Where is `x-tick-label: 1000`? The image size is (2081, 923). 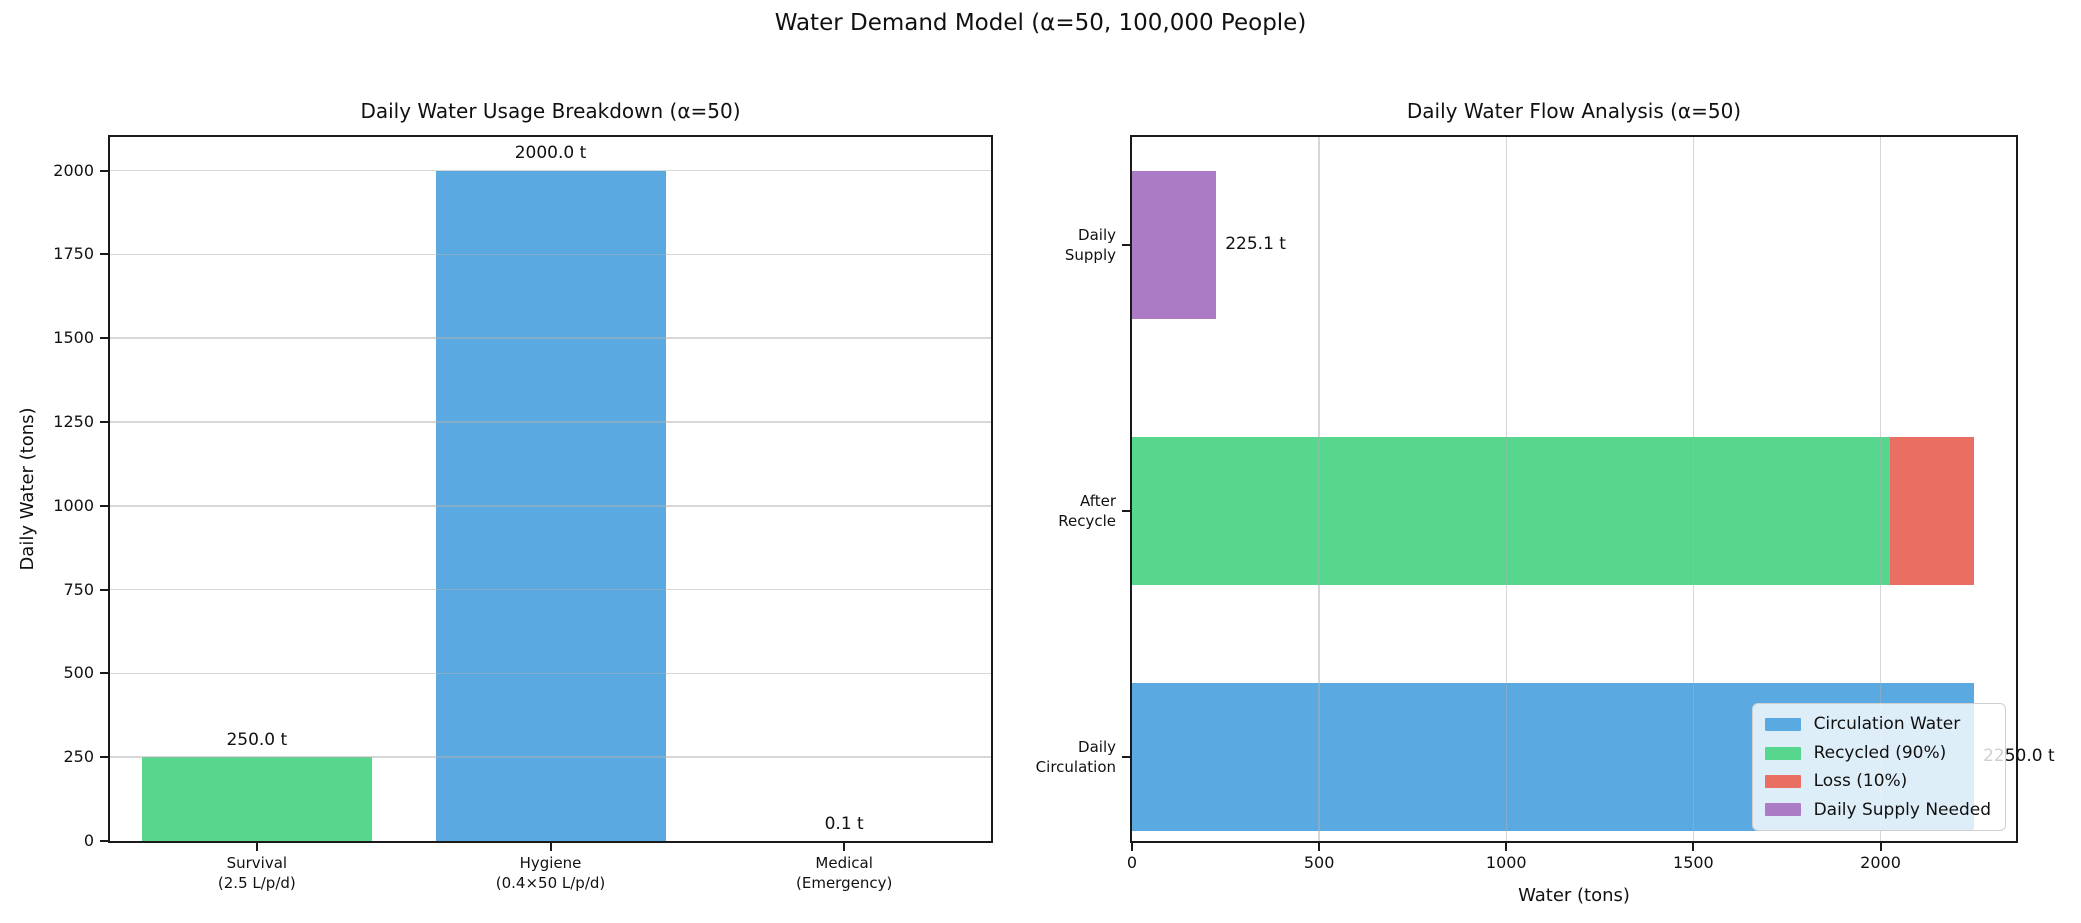
x-tick-label: 1000 is located at coordinates (1506, 862).